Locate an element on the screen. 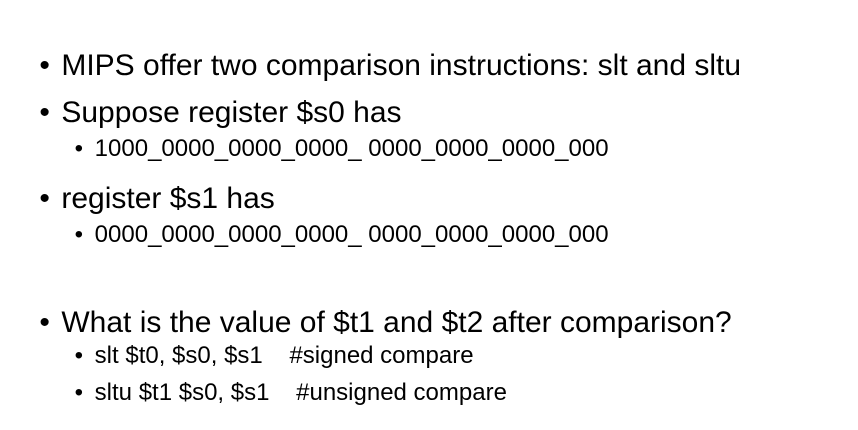 The height and width of the screenshot is (430, 858). bullet-text: Suppose register $s0 has is located at coordinates (231, 112).